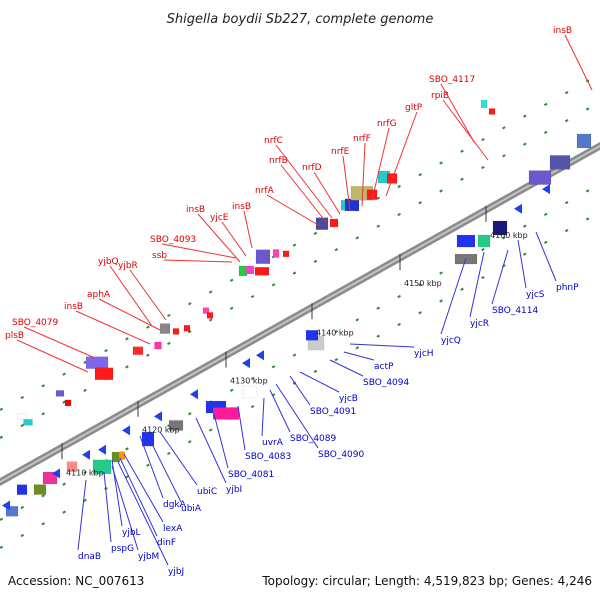 The width and height of the screenshot is (600, 600). What do you see at coordinates (128, 266) in the screenshot?
I see `gene-label-upper-5: yjbR` at bounding box center [128, 266].